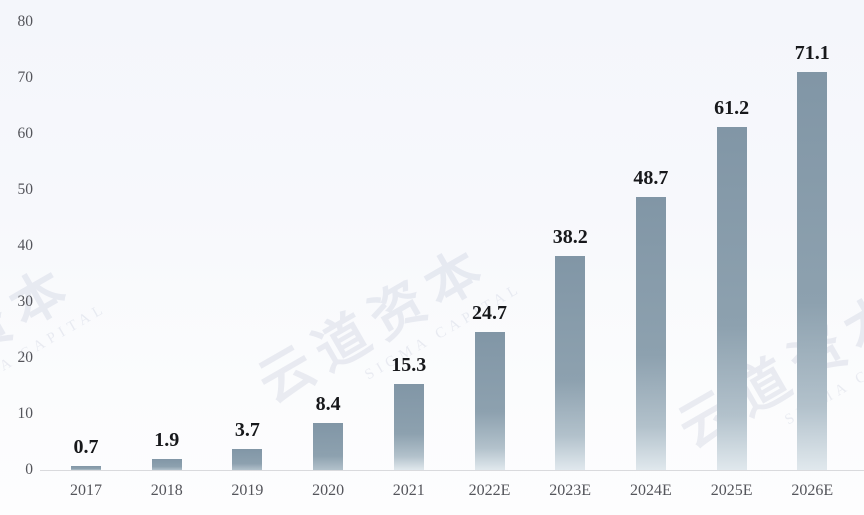  What do you see at coordinates (328, 446) in the screenshot?
I see `bar-2020` at bounding box center [328, 446].